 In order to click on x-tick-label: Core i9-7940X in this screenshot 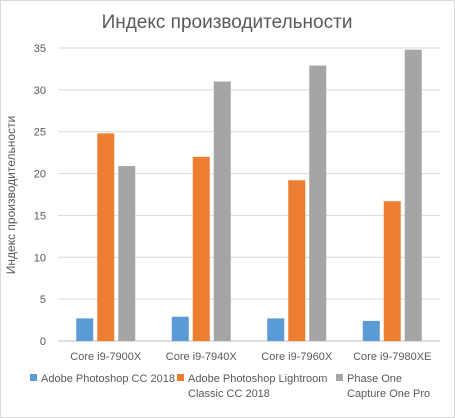, I will do `click(202, 357)`.